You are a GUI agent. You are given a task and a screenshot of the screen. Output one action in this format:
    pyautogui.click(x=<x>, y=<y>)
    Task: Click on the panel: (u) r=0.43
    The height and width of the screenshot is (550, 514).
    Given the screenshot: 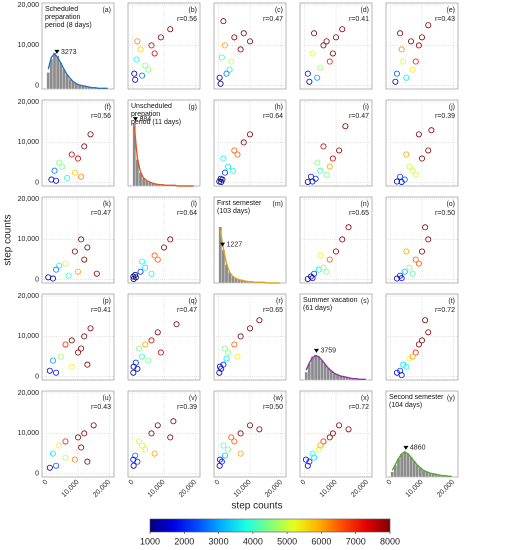 What is the action you would take?
    pyautogui.click(x=78, y=434)
    